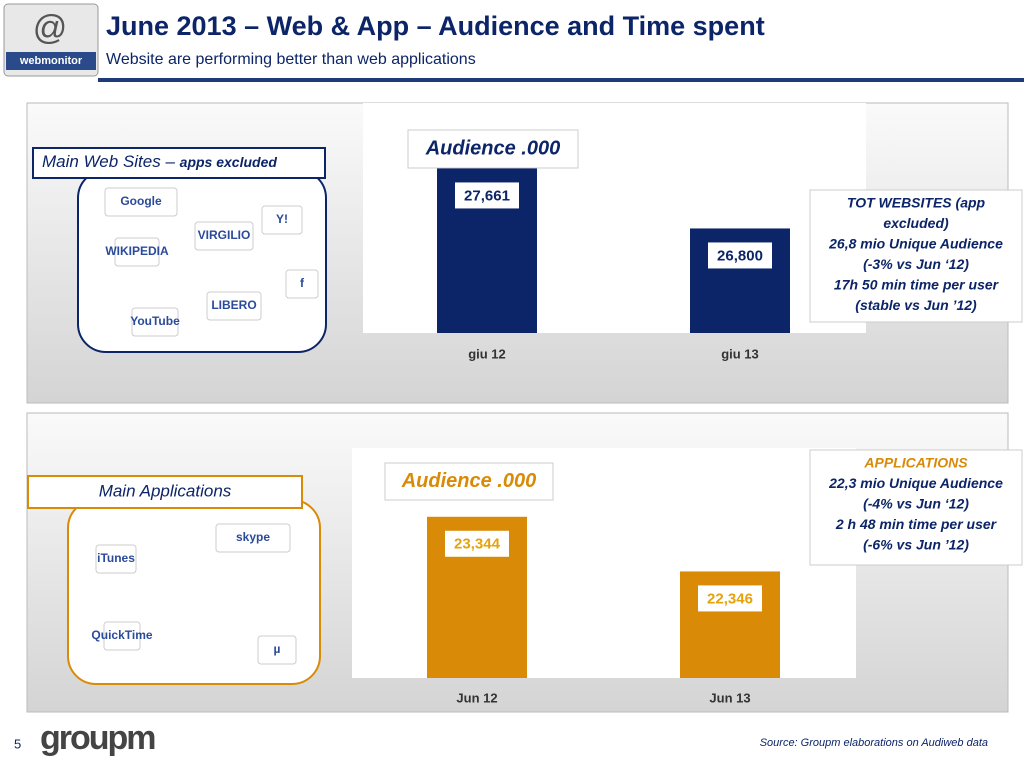 Image resolution: width=1024 pixels, height=768 pixels. Describe the element at coordinates (916, 305) in the screenshot. I see `annotation-line: (stable vs Jun ’12)` at that location.